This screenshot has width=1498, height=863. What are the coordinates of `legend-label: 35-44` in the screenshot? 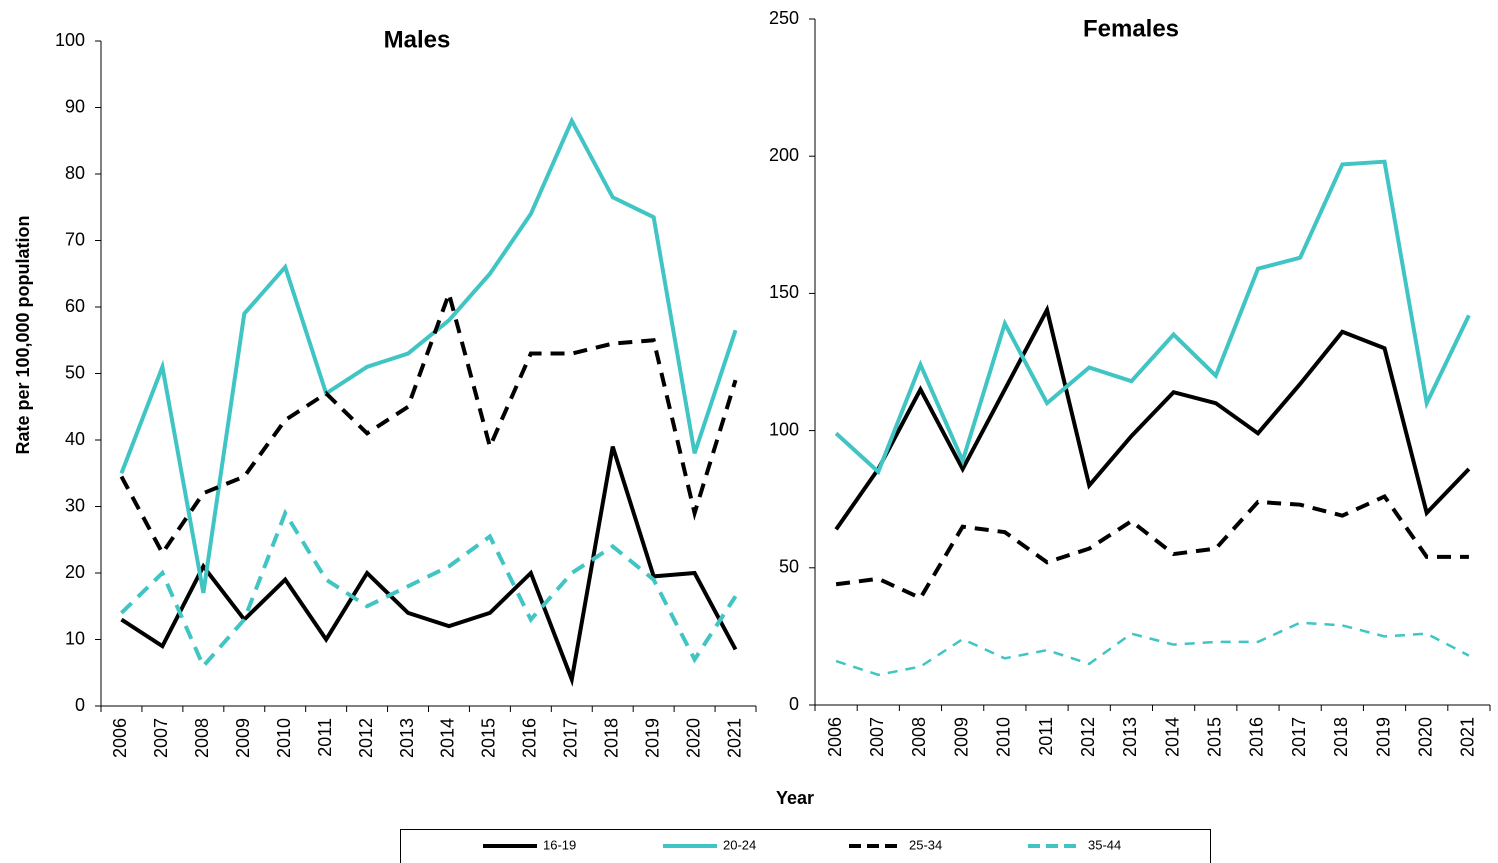 It's located at (1104, 844).